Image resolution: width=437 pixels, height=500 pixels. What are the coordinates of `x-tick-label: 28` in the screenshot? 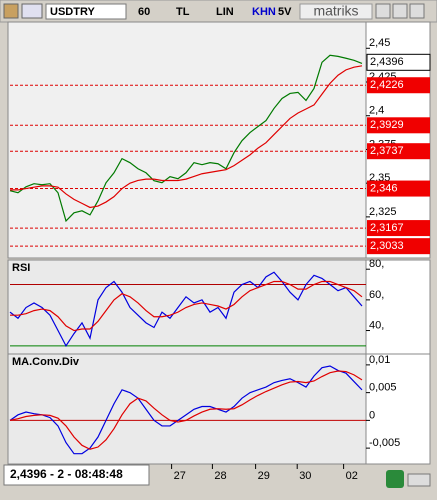 It's located at (220, 476).